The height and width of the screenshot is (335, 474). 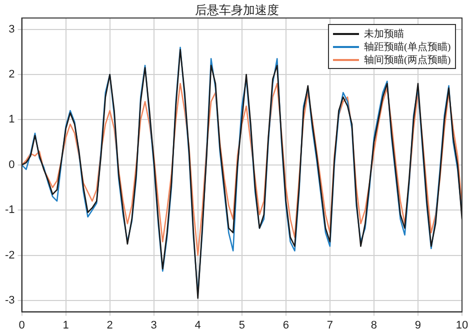 I want to click on y-tick-label: -2, so click(x=10, y=255).